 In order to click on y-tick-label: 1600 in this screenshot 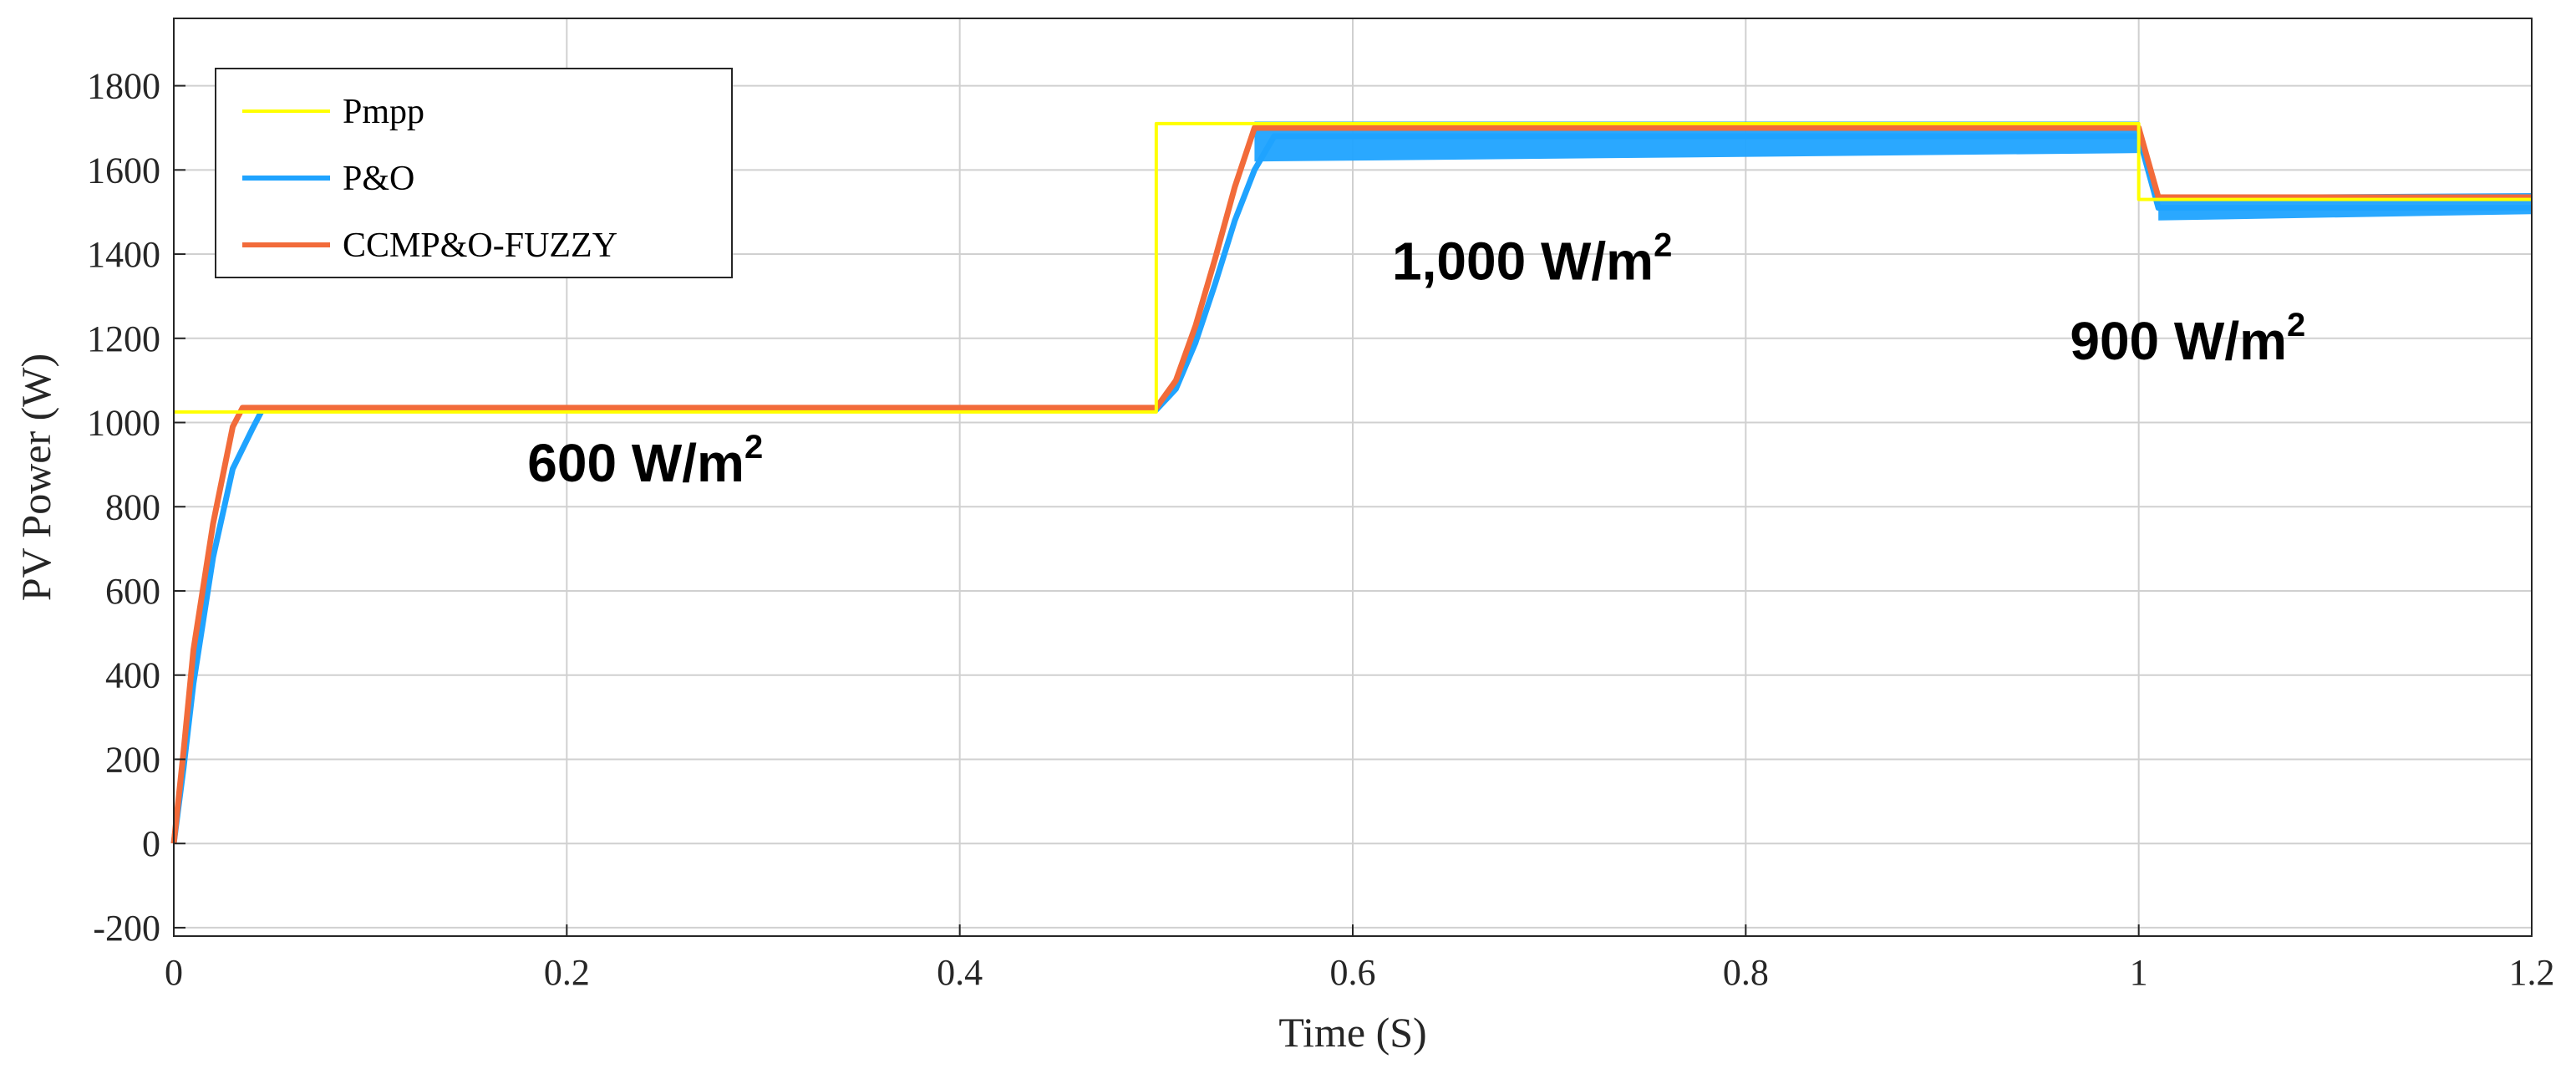, I will do `click(123, 170)`.